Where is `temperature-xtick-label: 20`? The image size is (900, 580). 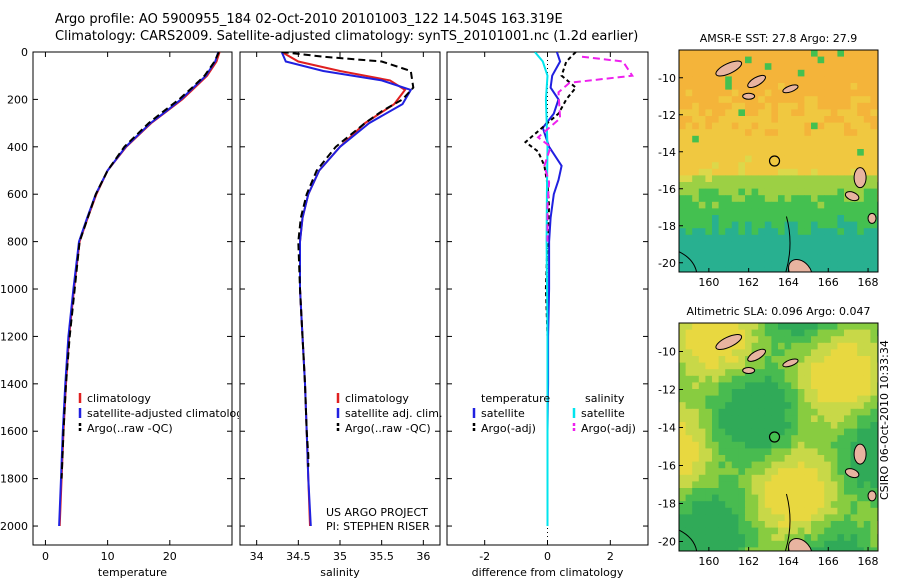
temperature-xtick-label: 20 is located at coordinates (170, 556).